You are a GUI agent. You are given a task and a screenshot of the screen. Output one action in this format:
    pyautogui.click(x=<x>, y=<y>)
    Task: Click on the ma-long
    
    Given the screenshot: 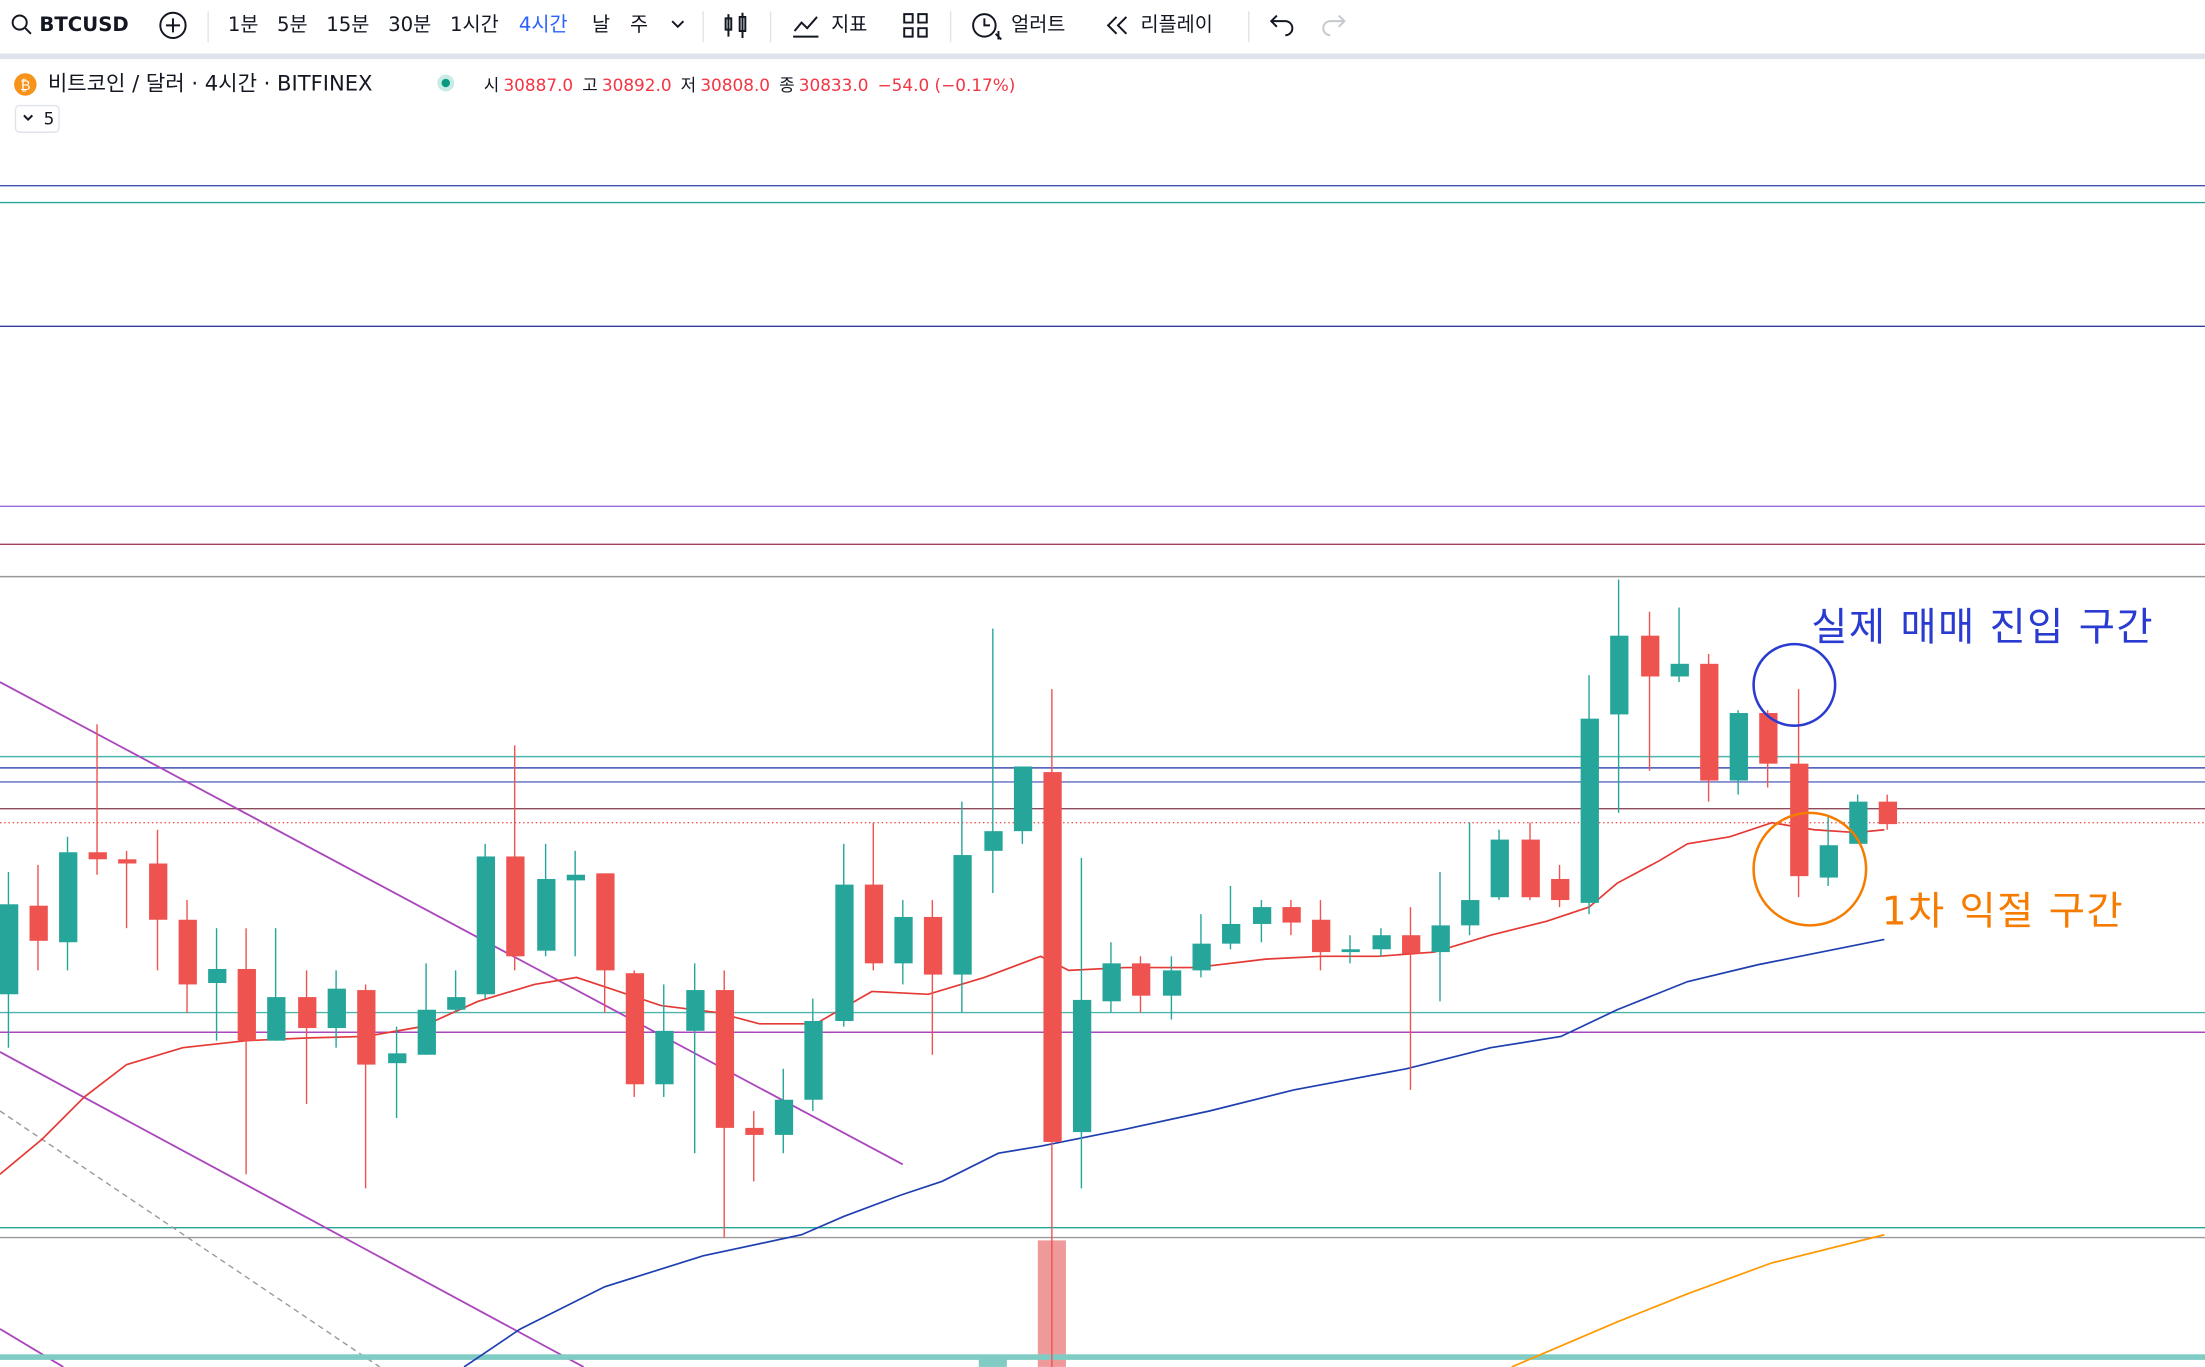 What is the action you would take?
    pyautogui.click(x=1698, y=1300)
    